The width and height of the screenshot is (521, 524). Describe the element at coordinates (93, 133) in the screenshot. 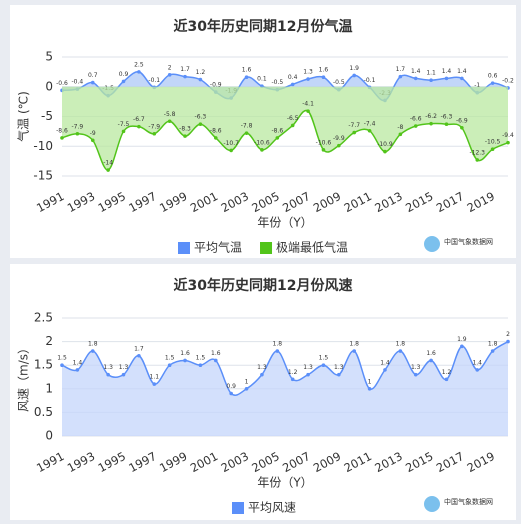

I see `data-label: -9` at that location.